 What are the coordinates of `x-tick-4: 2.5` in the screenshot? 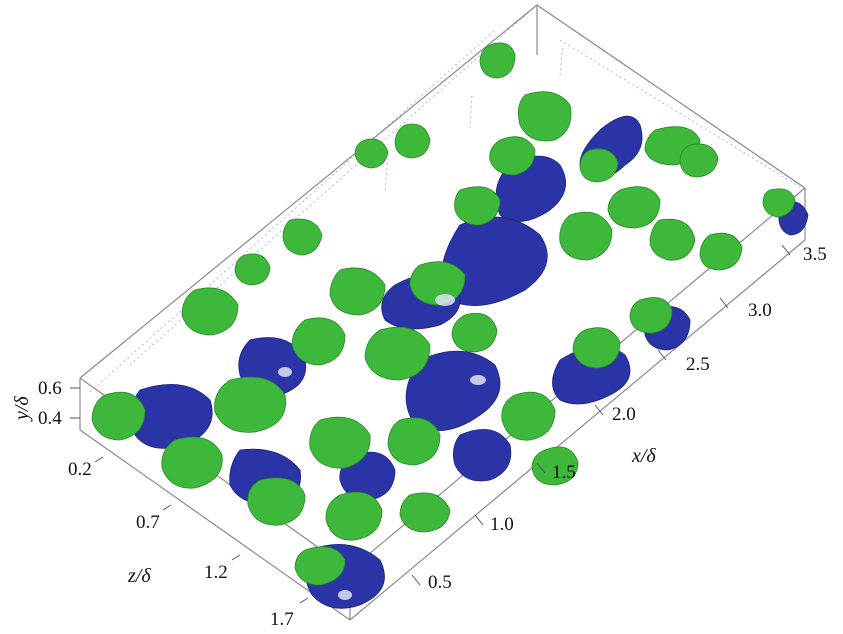 It's located at (698, 364).